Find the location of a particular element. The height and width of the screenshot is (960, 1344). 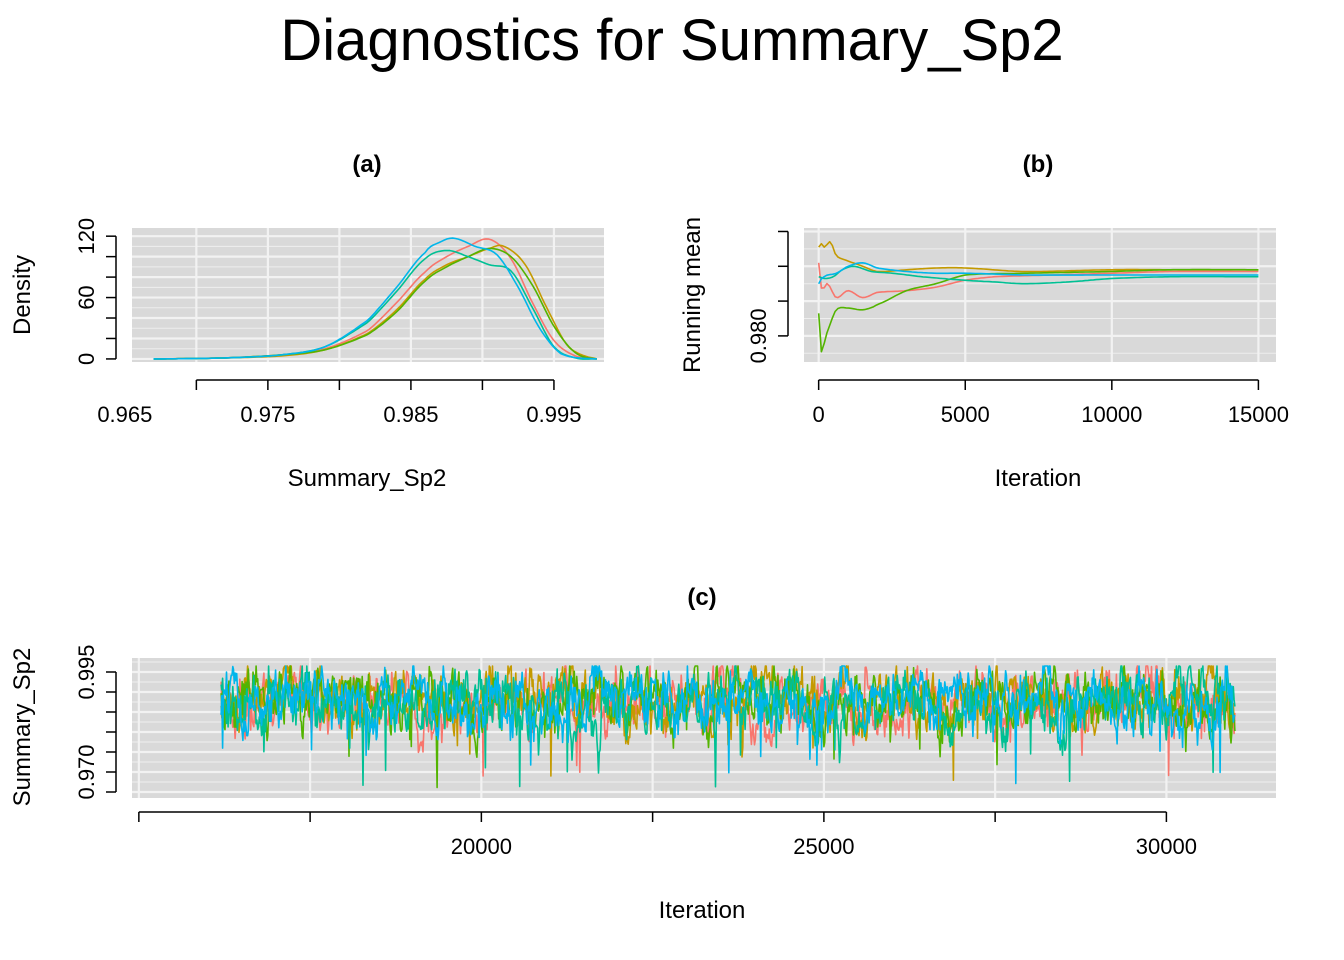

y-tick-label: 0.995 is located at coordinates (86, 671).